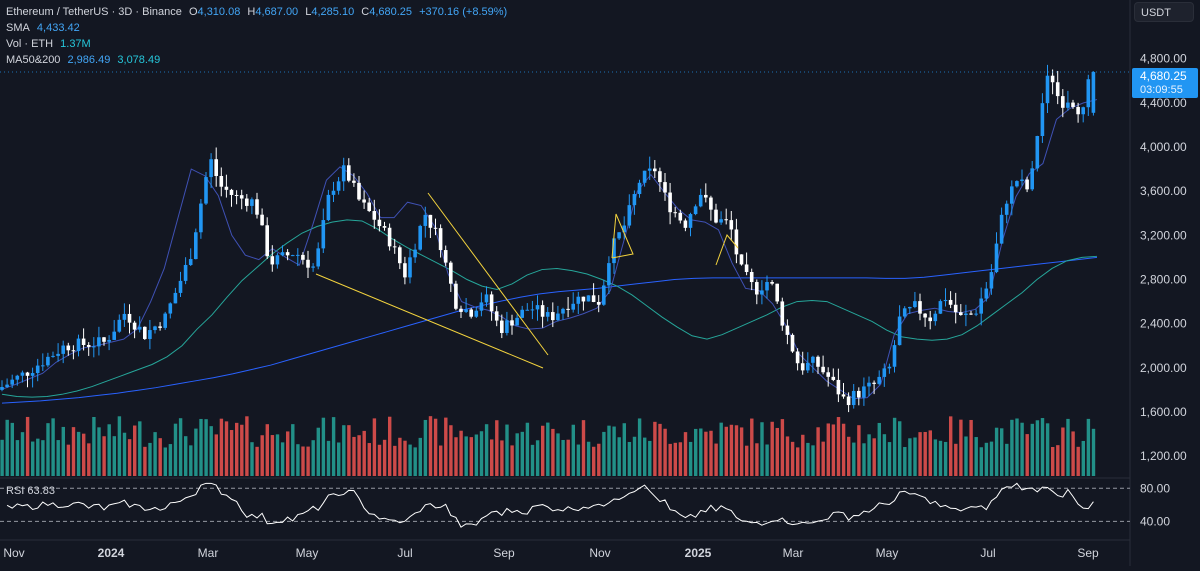 The width and height of the screenshot is (1200, 571). What do you see at coordinates (1163, 368) in the screenshot?
I see `y-tick-label: 2,000.00` at bounding box center [1163, 368].